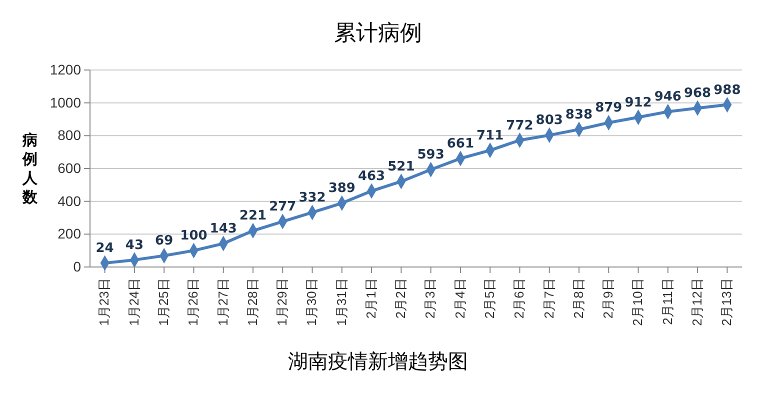 The height and width of the screenshot is (393, 757). What do you see at coordinates (70, 200) in the screenshot?
I see `y-tick-label: 400` at bounding box center [70, 200].